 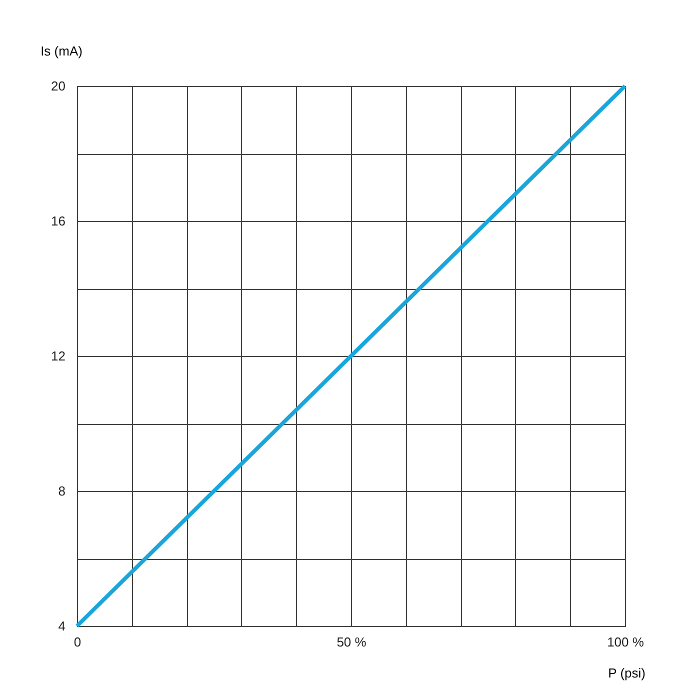 What do you see at coordinates (62, 626) in the screenshot?
I see `y-tick-label: 4` at bounding box center [62, 626].